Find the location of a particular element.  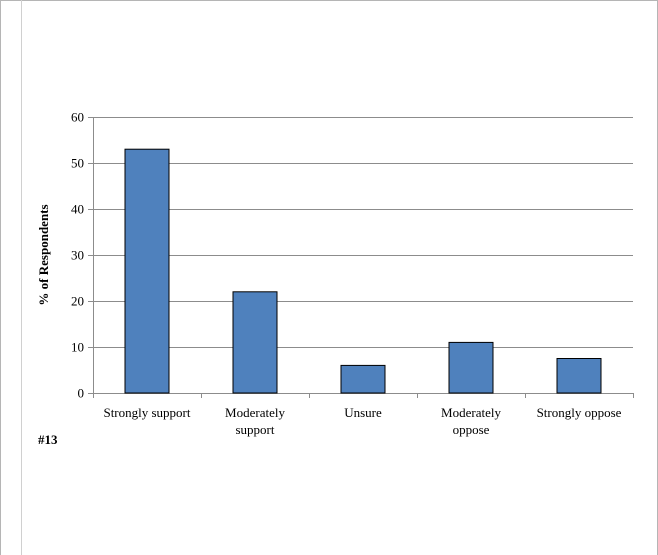

question-number: #13 is located at coordinates (48, 439).